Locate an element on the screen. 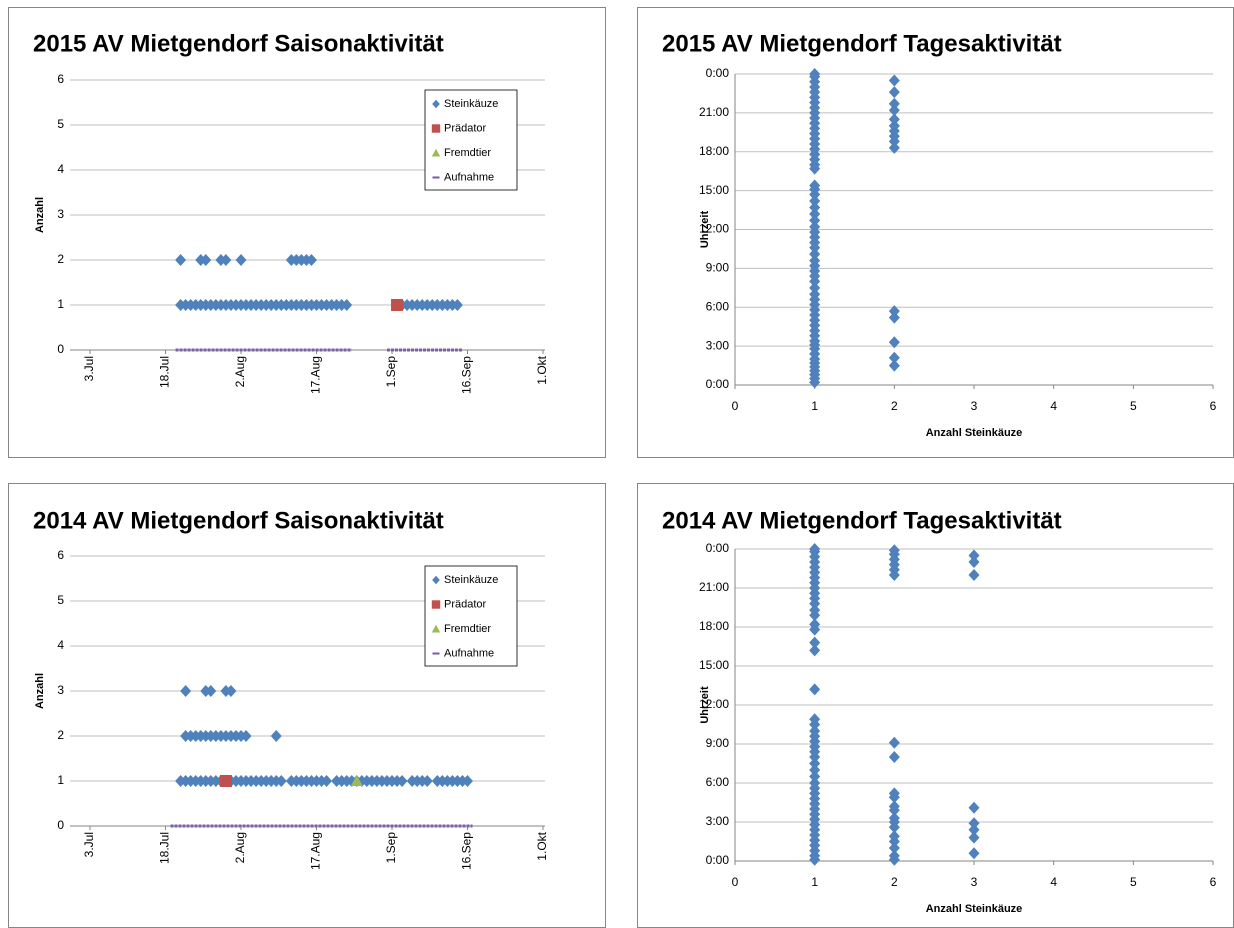  x-tick-label: 1 is located at coordinates (814, 882).